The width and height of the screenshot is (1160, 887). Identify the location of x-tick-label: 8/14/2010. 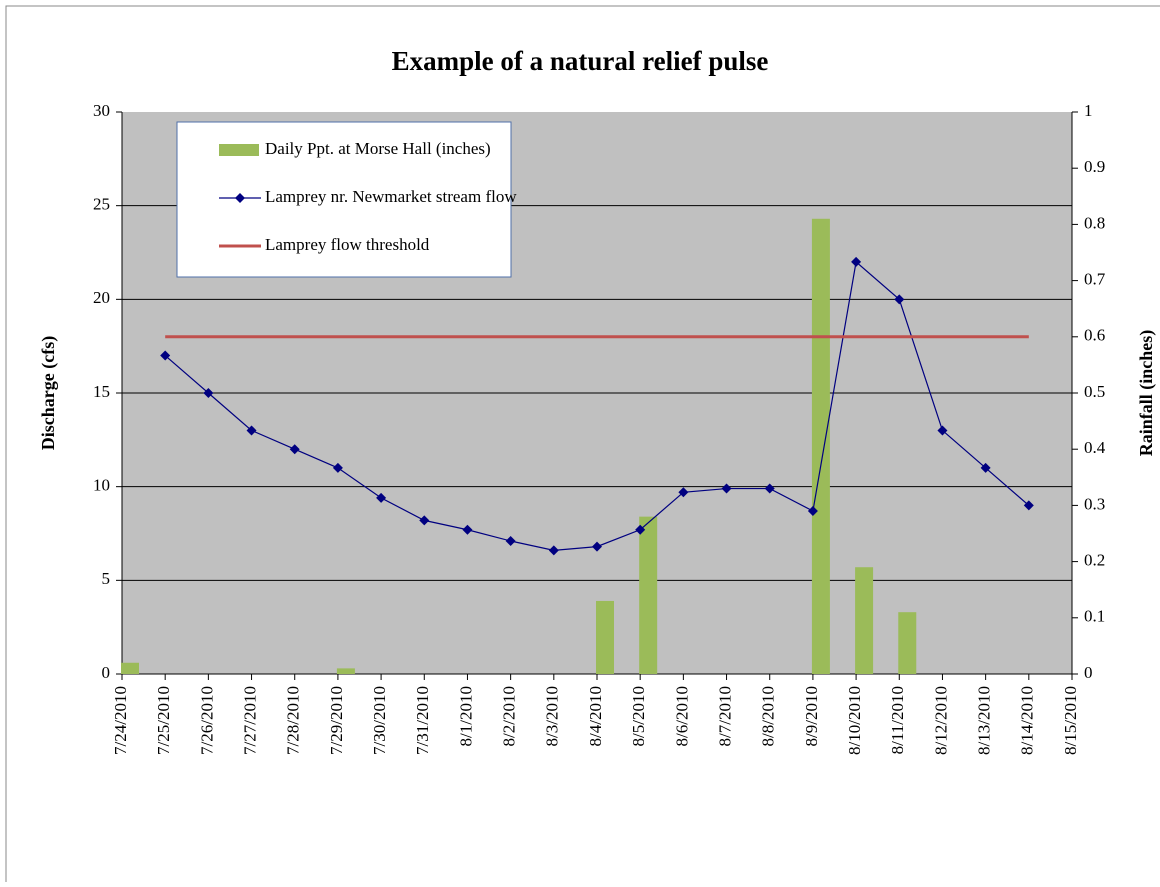
(1027, 720).